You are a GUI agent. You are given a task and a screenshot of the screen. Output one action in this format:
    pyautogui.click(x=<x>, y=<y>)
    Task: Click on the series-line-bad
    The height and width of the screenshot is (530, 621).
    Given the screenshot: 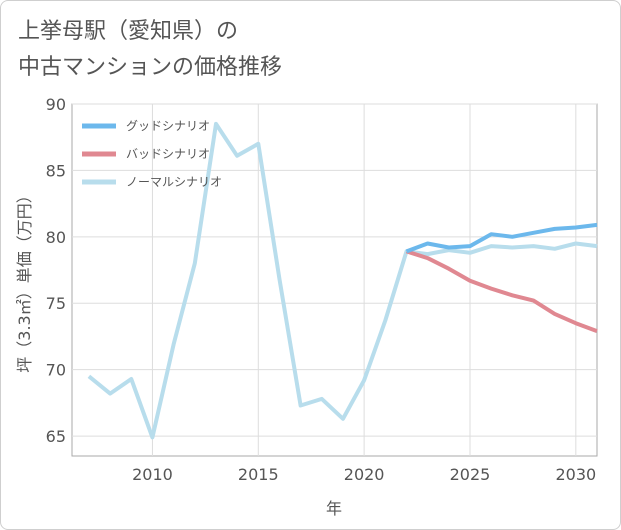 What is the action you would take?
    pyautogui.click(x=501, y=291)
    